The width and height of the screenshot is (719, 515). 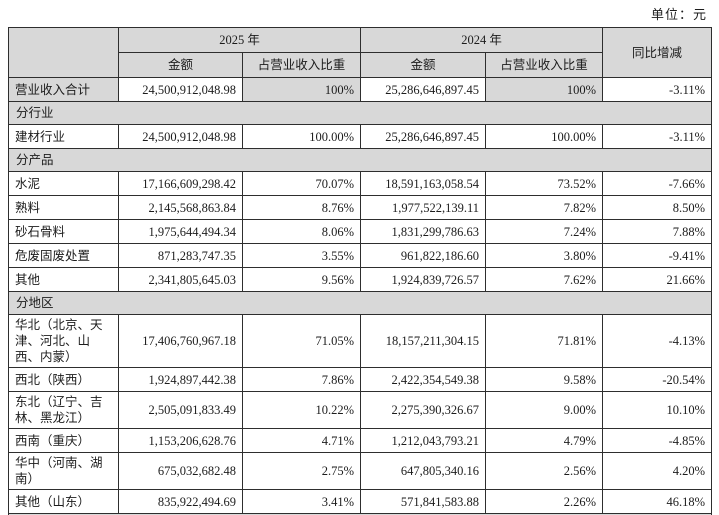 I want to click on section-row: 分销售模式, so click(x=360, y=514).